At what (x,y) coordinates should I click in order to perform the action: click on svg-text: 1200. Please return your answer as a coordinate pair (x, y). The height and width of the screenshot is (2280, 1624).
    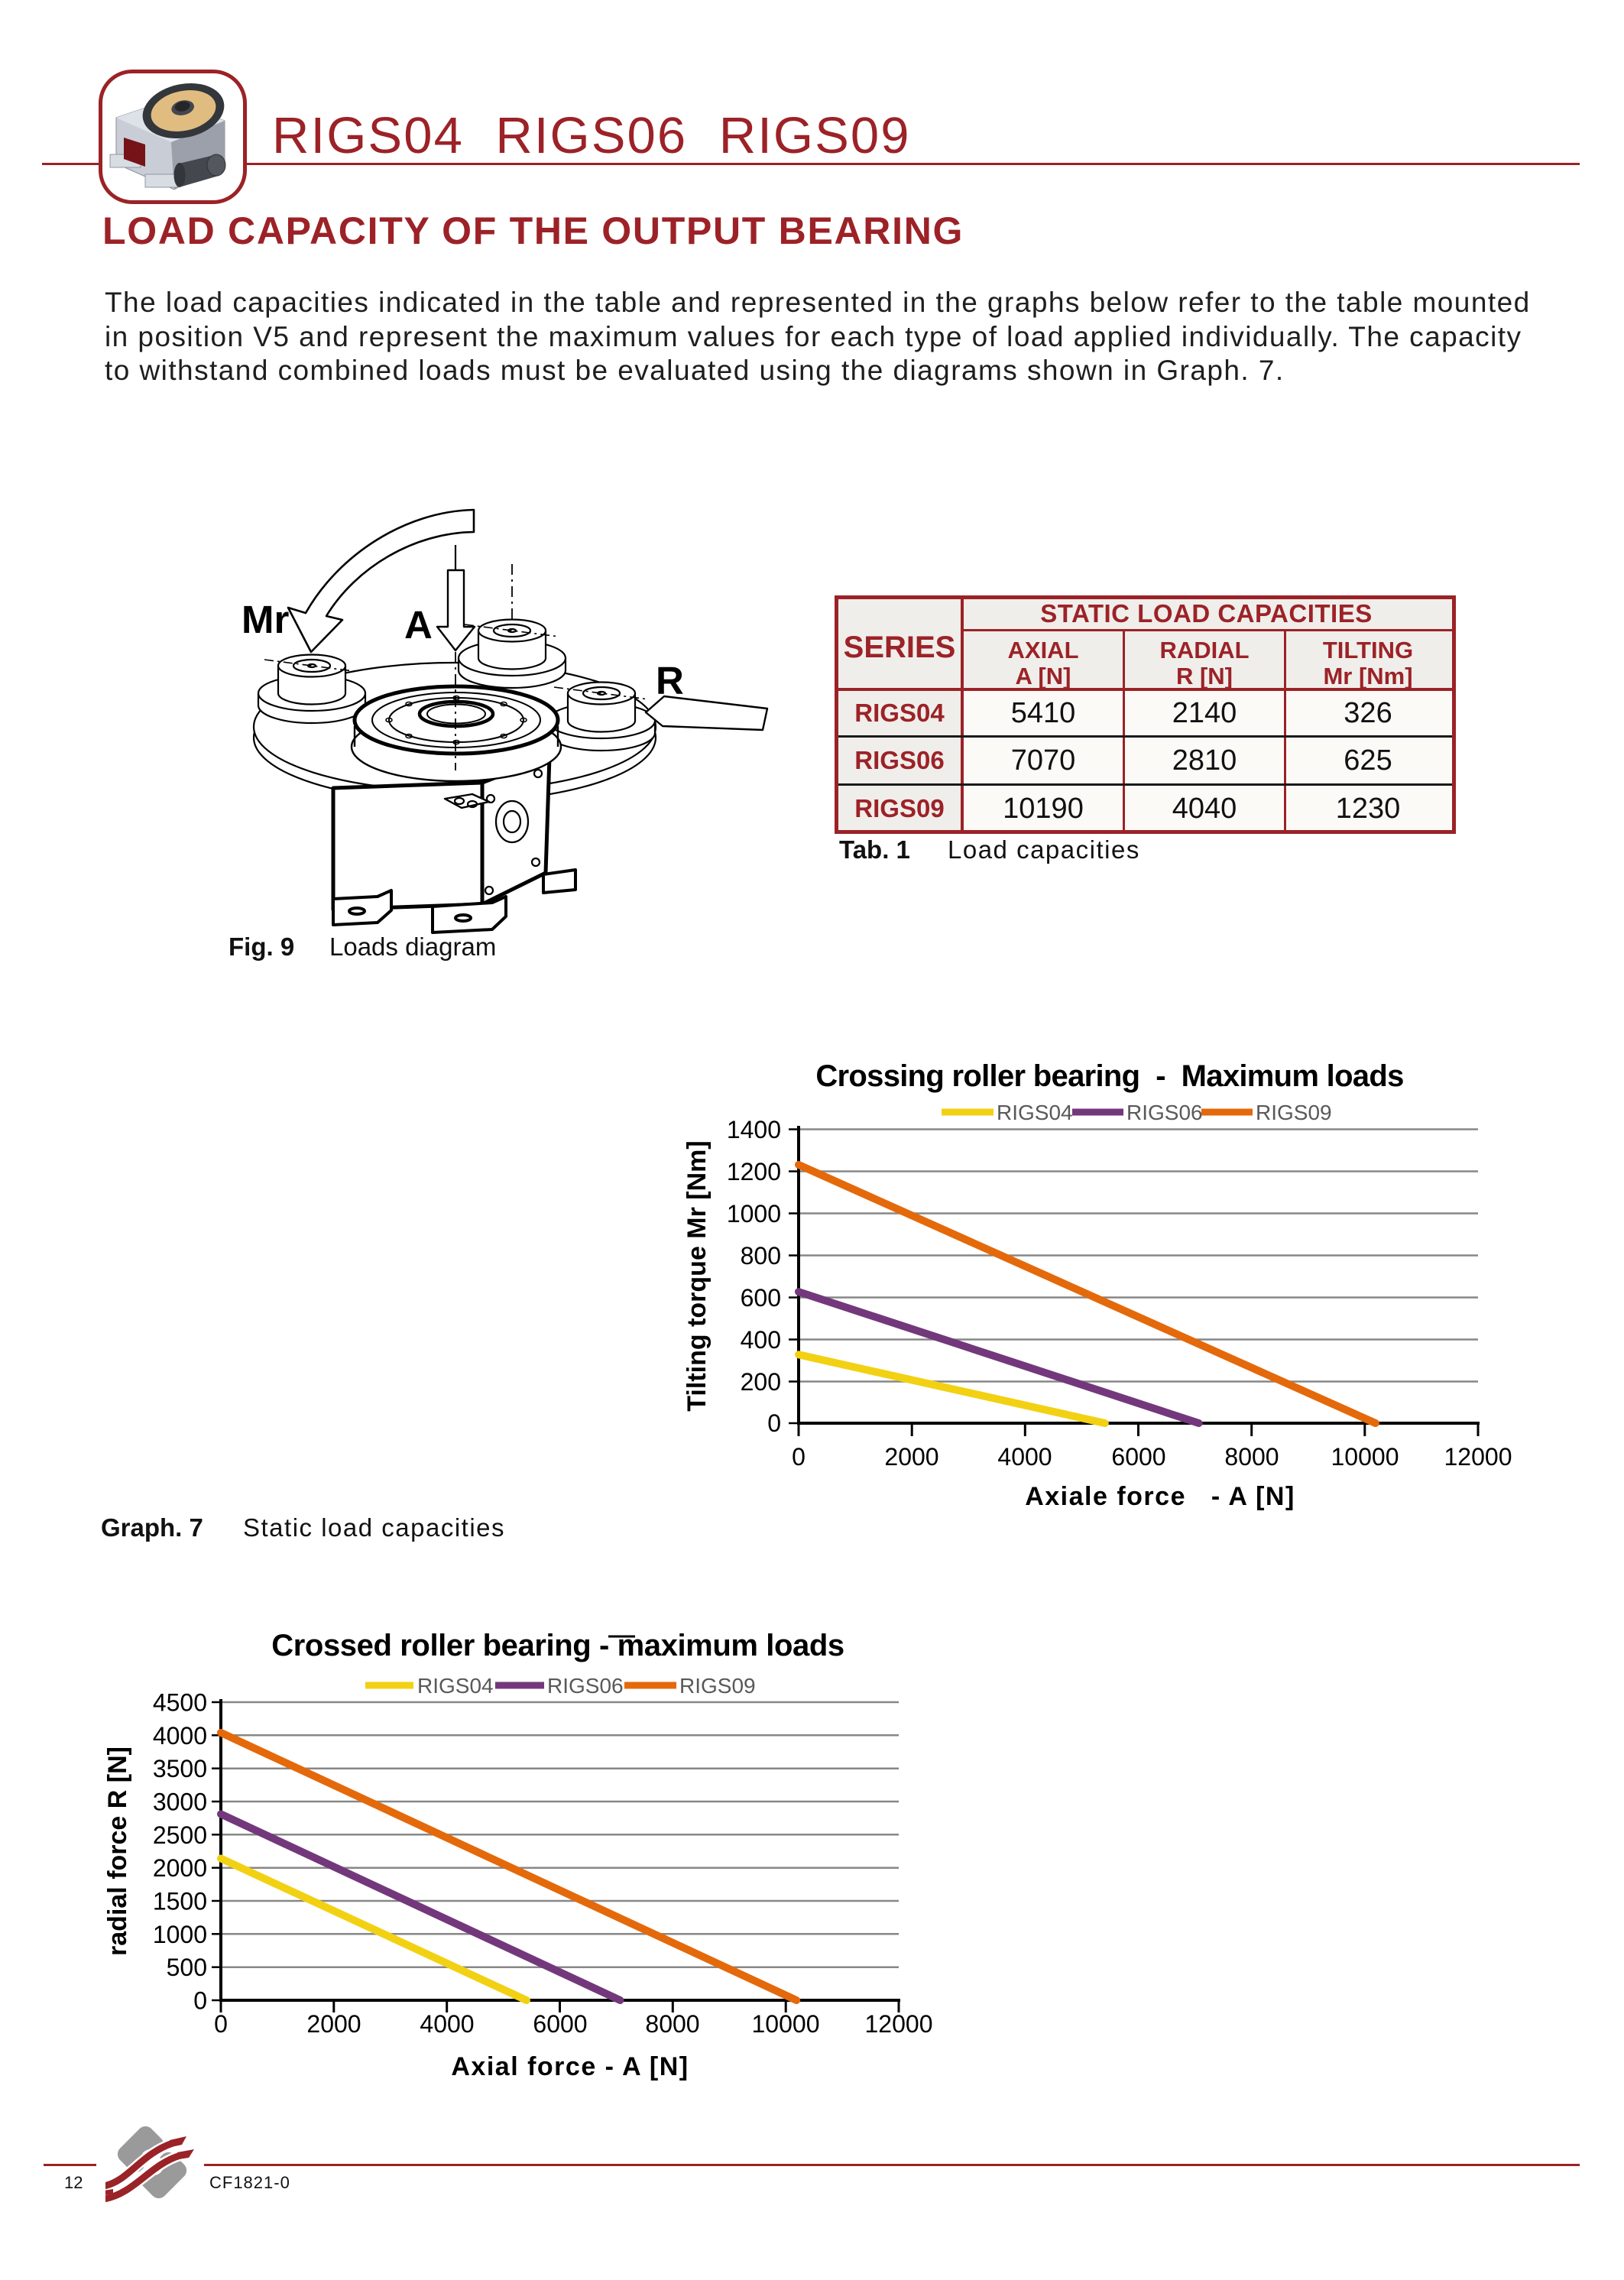
    Looking at the image, I should click on (754, 1172).